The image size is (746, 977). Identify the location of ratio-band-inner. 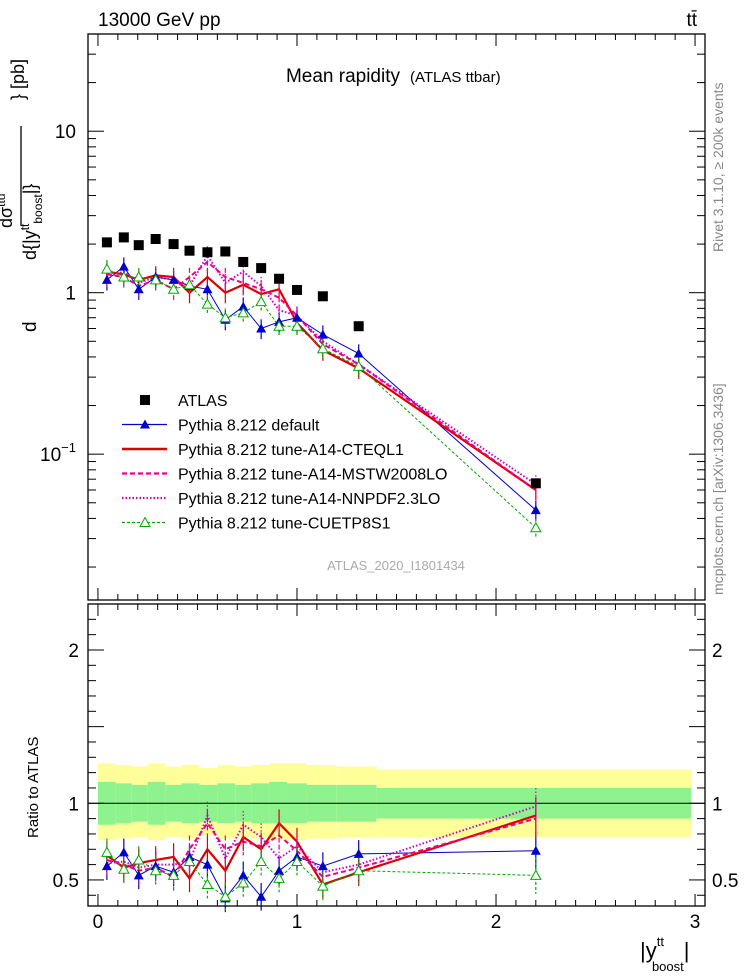
(278, 802).